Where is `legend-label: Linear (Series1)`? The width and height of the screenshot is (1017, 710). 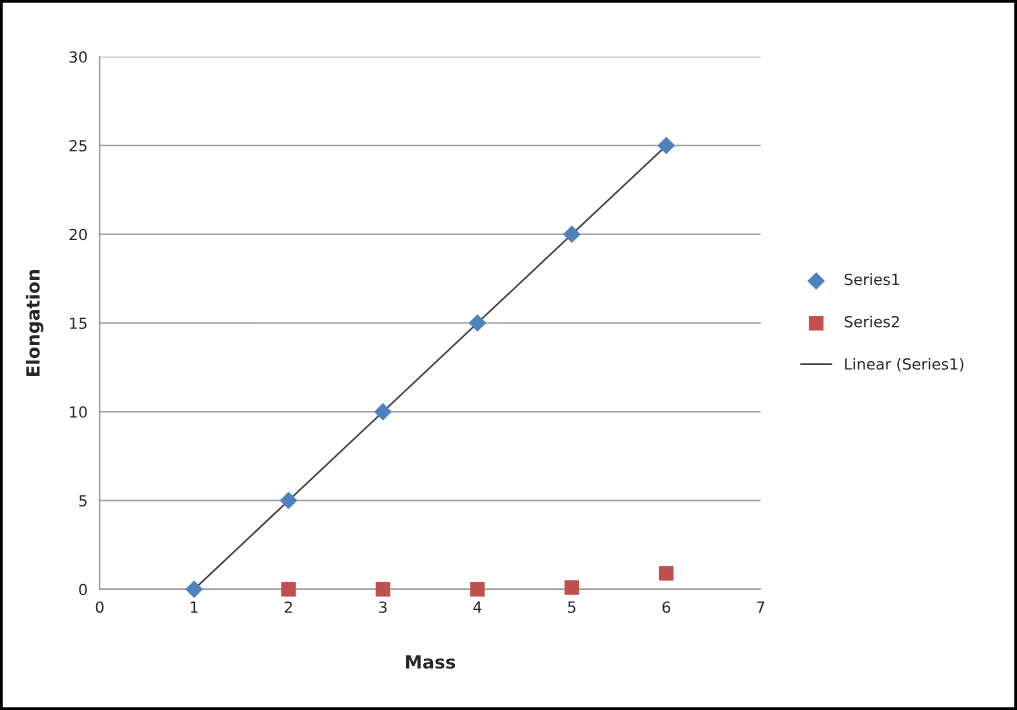 legend-label: Linear (Series1) is located at coordinates (904, 364).